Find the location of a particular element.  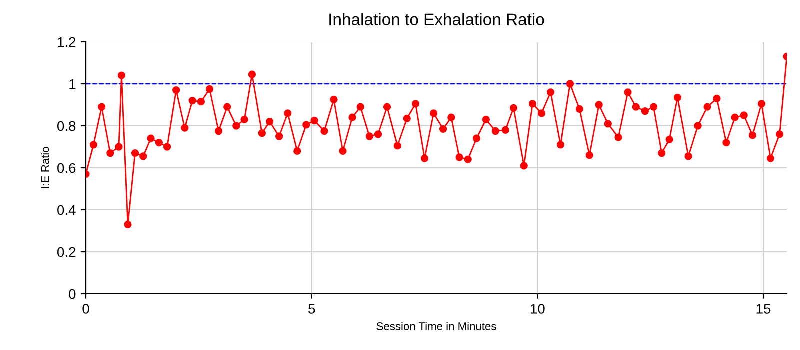

chart-title: Inhalation to Exhalation Ratio is located at coordinates (437, 19).